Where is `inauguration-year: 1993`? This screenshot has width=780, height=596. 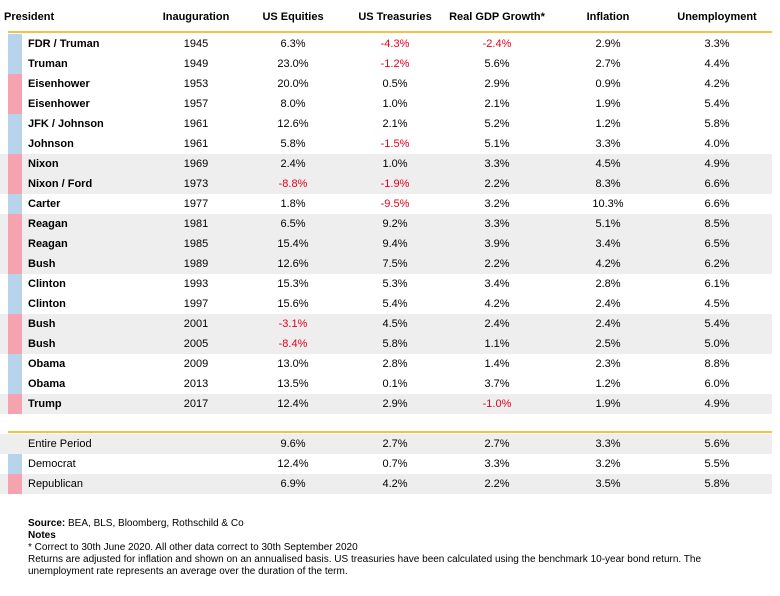
inauguration-year: 1993 is located at coordinates (196, 284).